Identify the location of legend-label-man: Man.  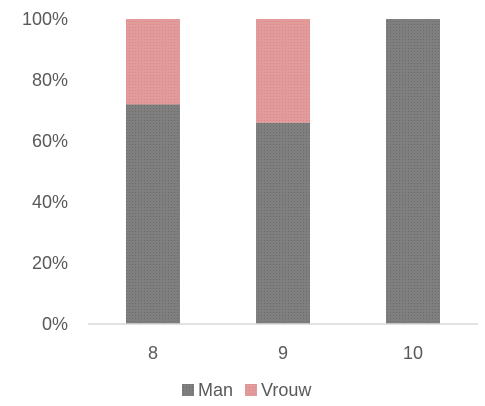
(215, 390).